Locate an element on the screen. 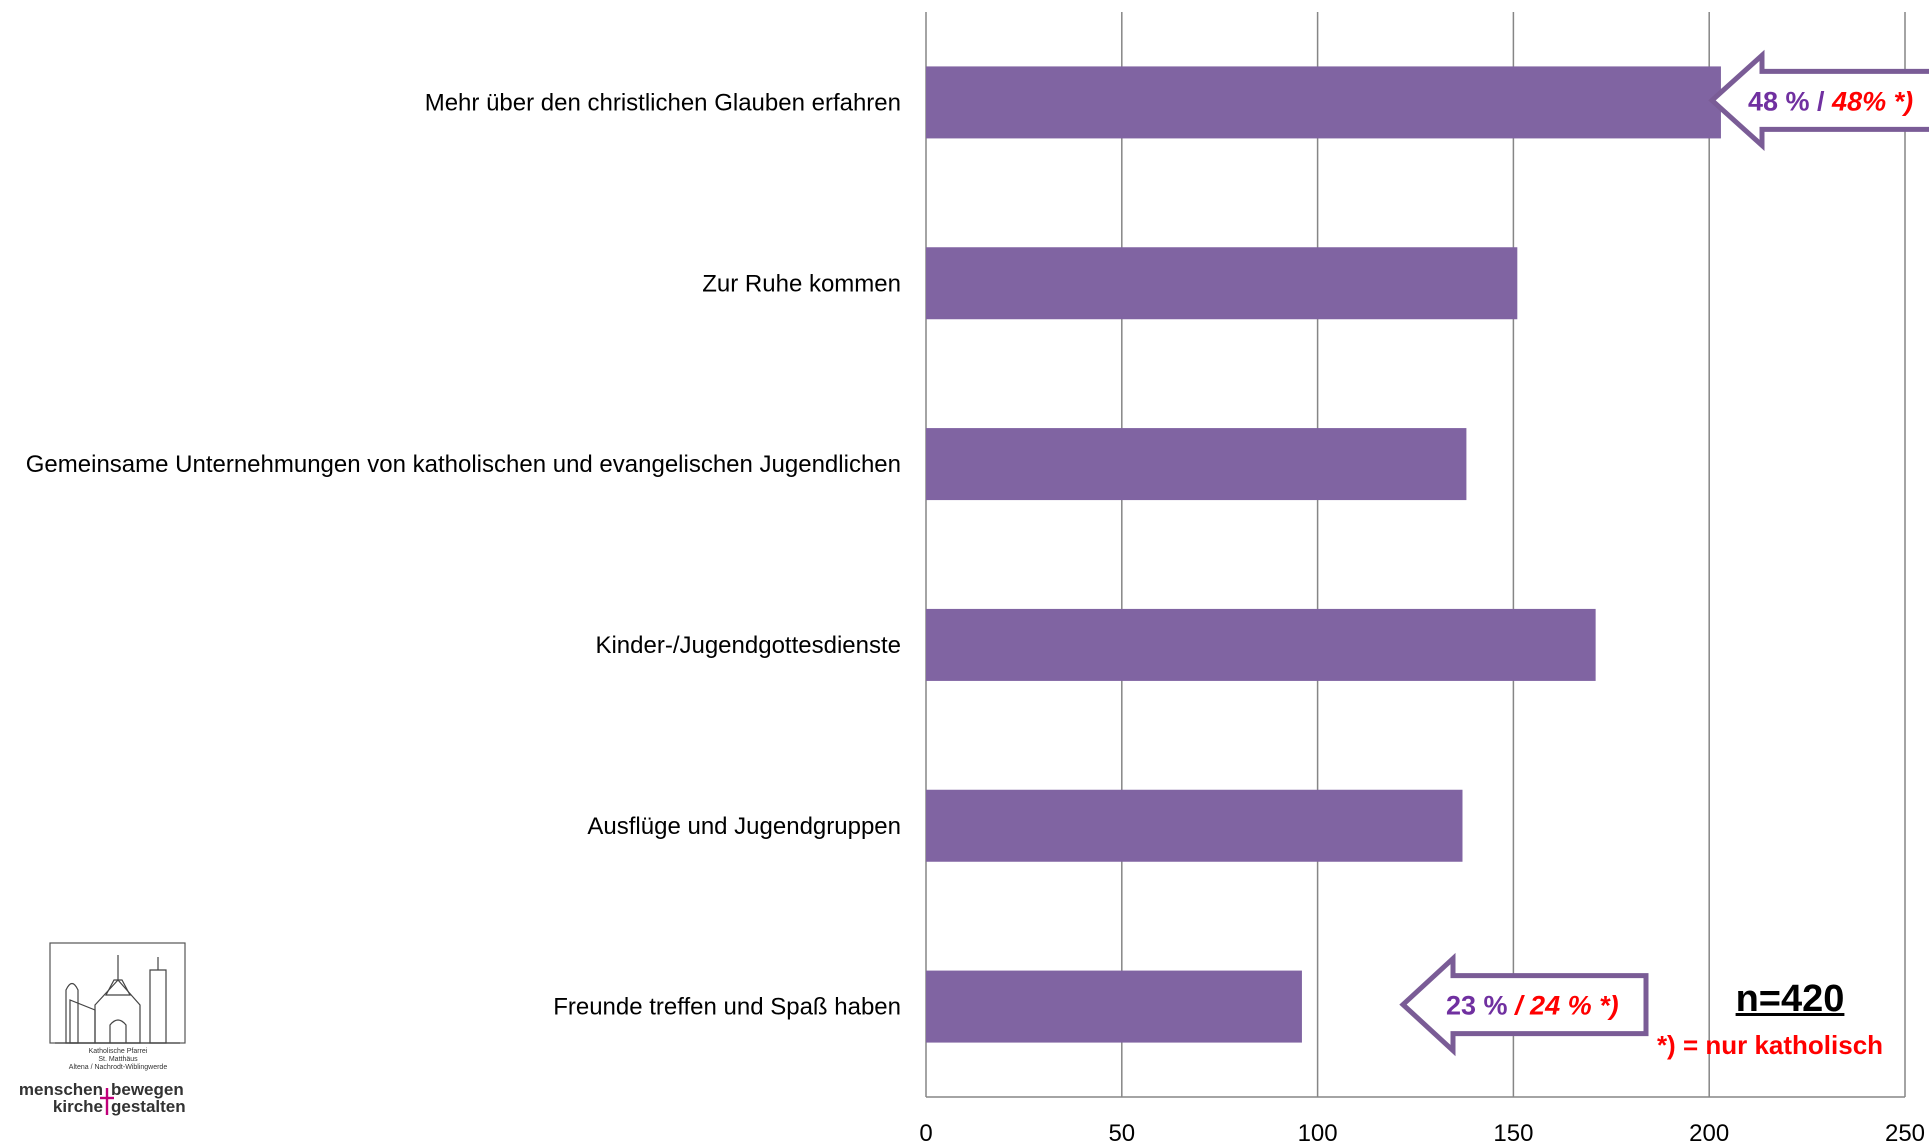  x-tick-label: 0 is located at coordinates (925, 1131).